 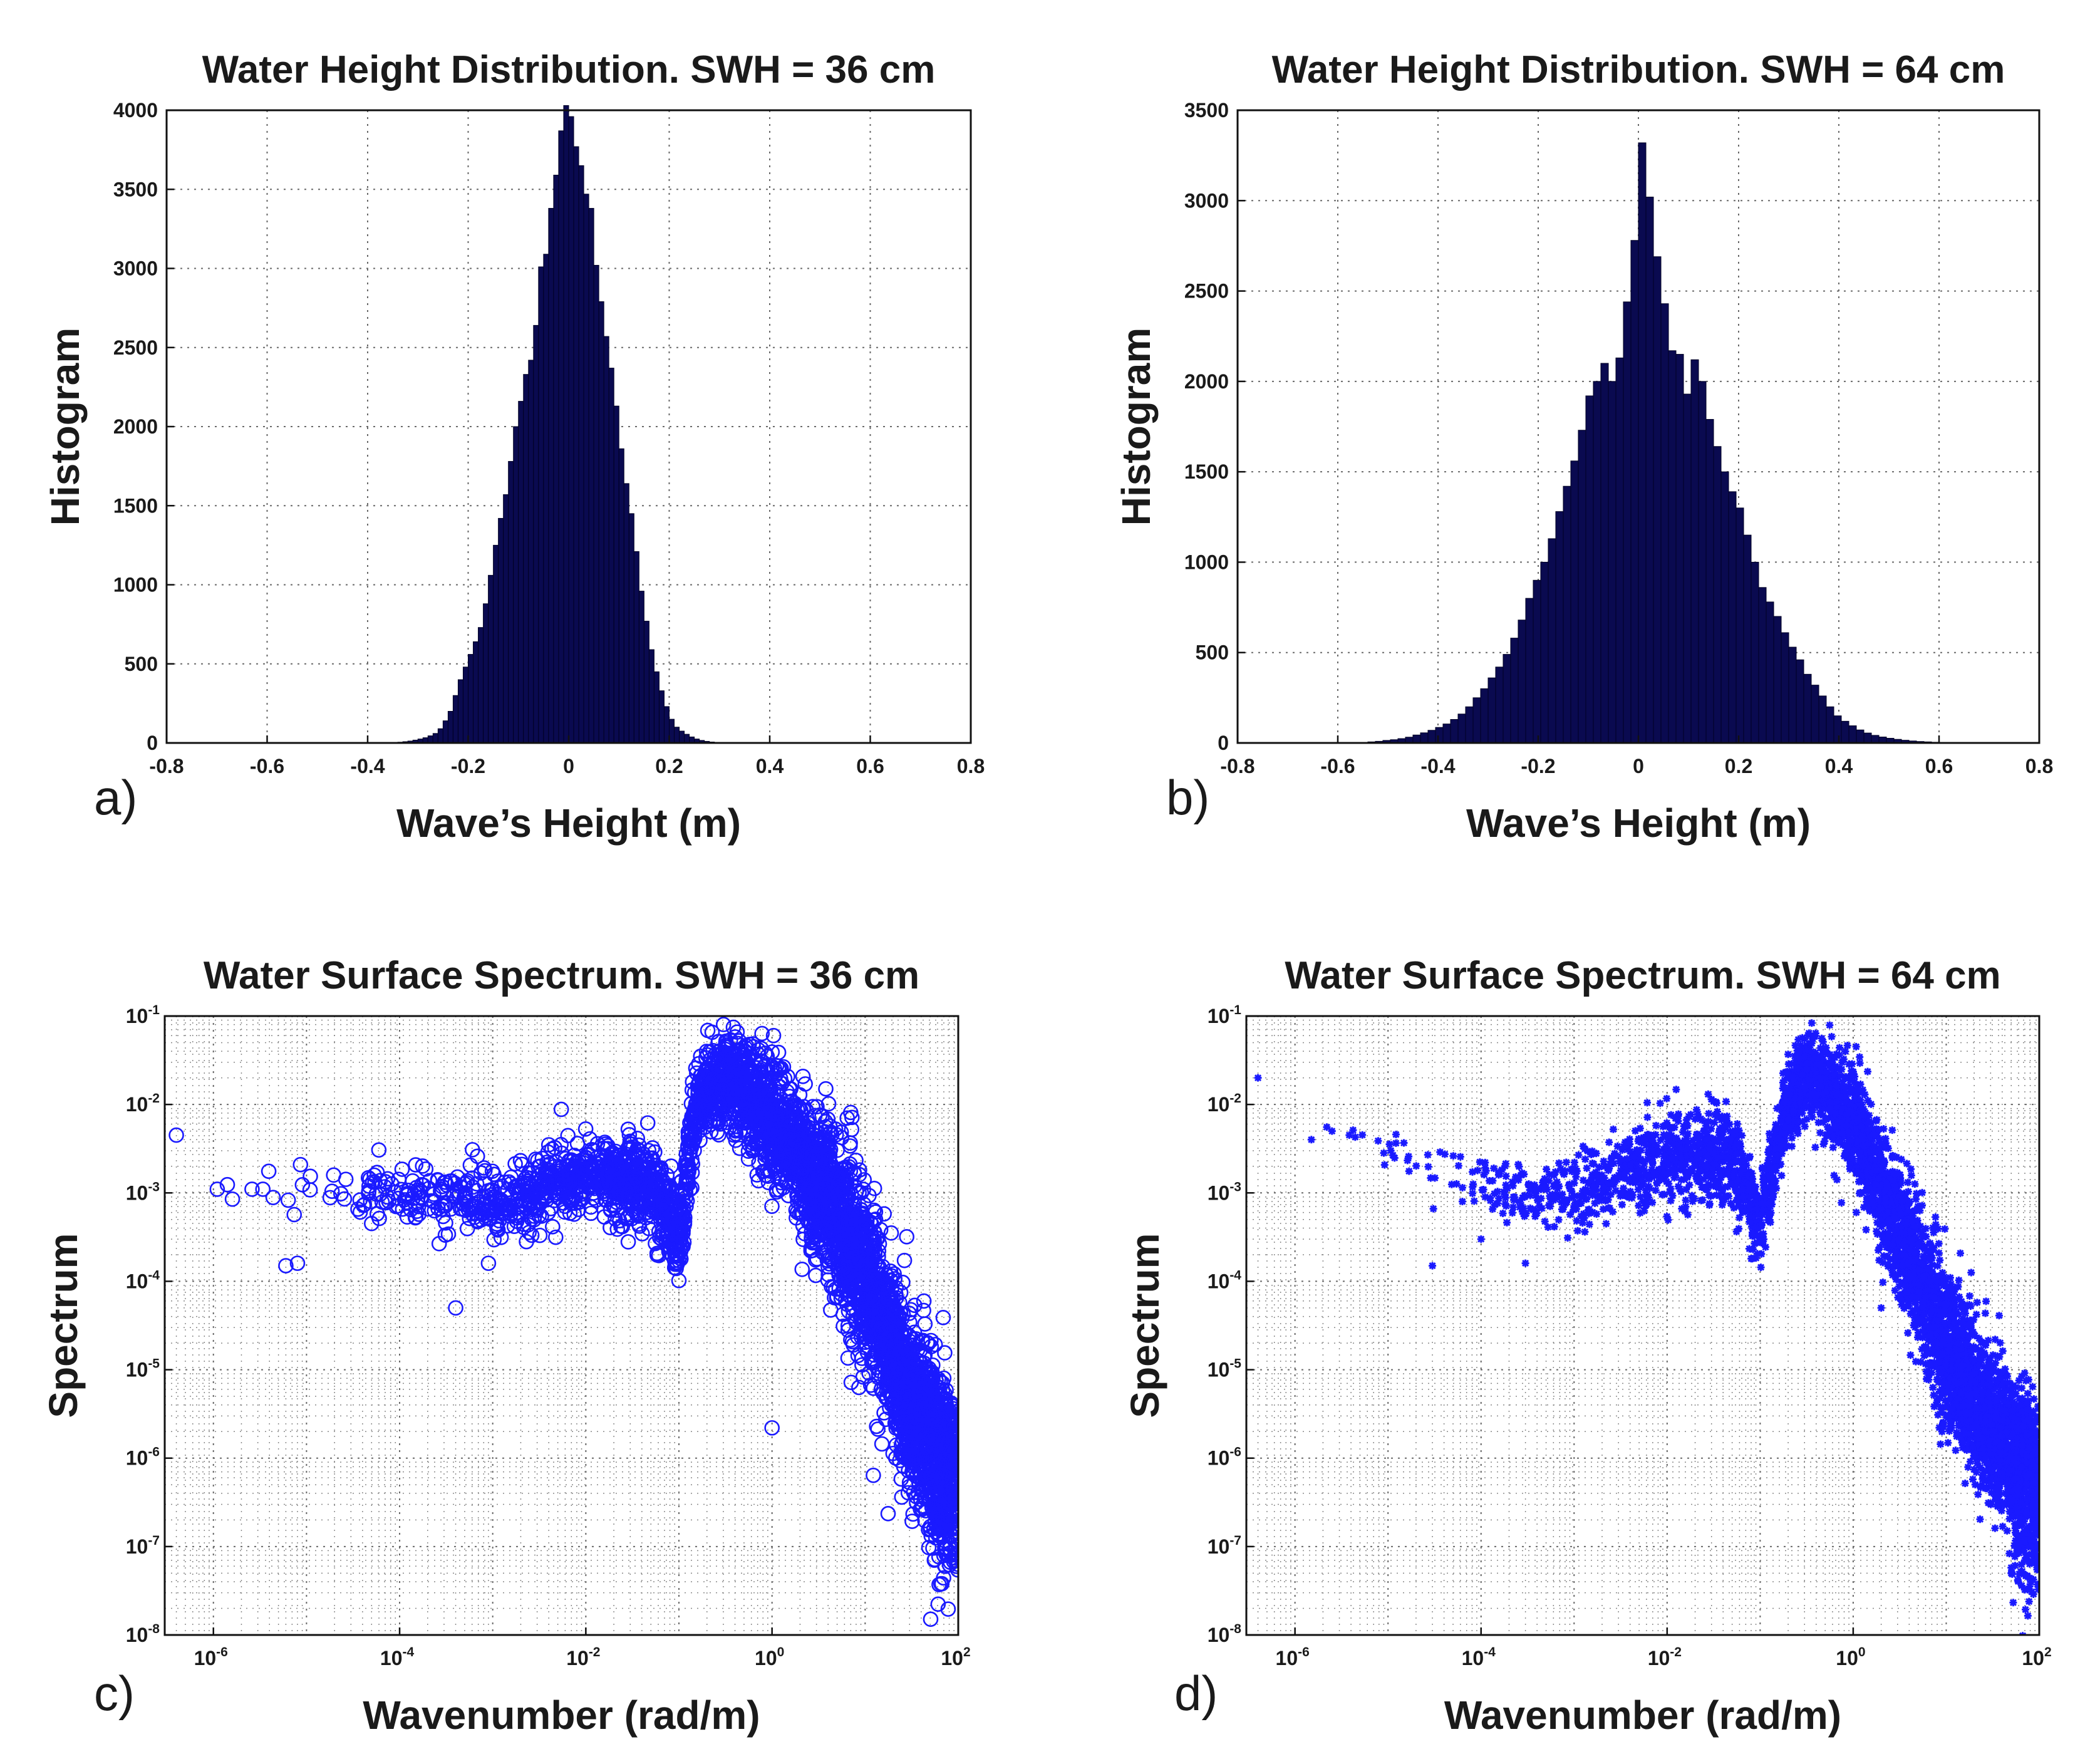 I want to click on y-tick-label: 500, so click(x=141, y=664).